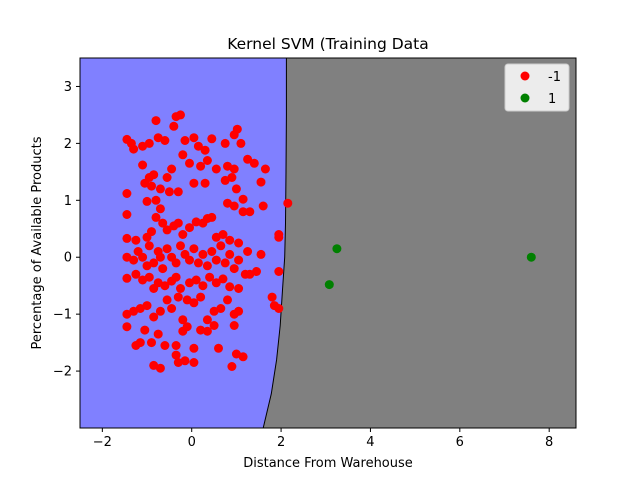 The width and height of the screenshot is (640, 480). What do you see at coordinates (549, 442) in the screenshot?
I see `x-tick-label: 8` at bounding box center [549, 442].